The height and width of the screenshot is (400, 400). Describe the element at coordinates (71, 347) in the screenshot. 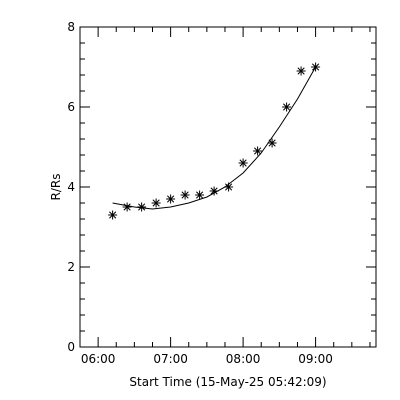

I see `y-tick-label: 0` at that location.